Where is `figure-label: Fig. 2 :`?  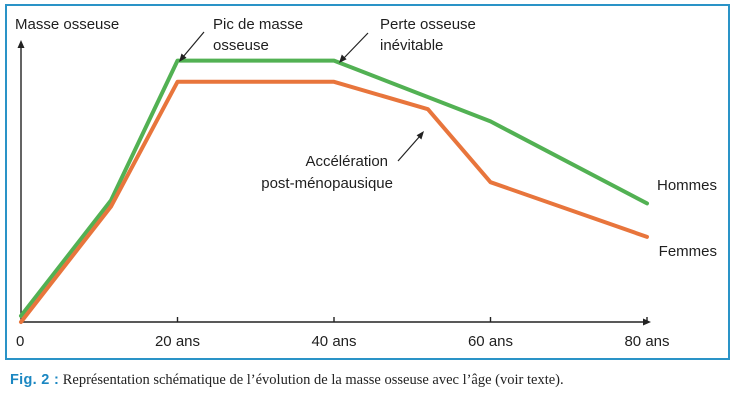 figure-label: Fig. 2 : is located at coordinates (35, 380).